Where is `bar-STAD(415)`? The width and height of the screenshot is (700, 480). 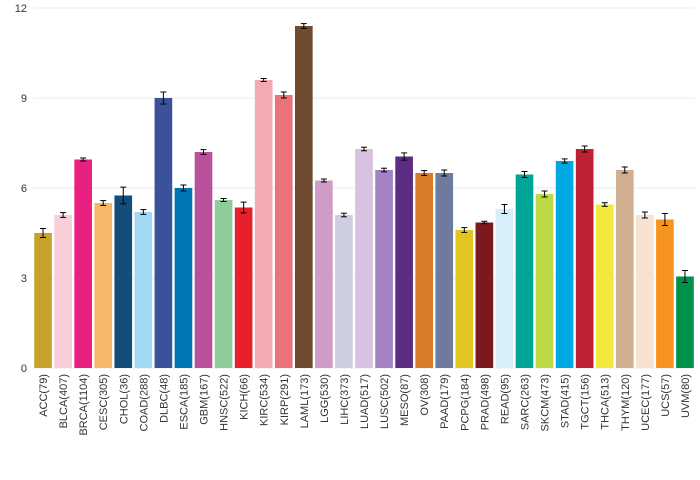 bar-STAD(415) is located at coordinates (564, 264).